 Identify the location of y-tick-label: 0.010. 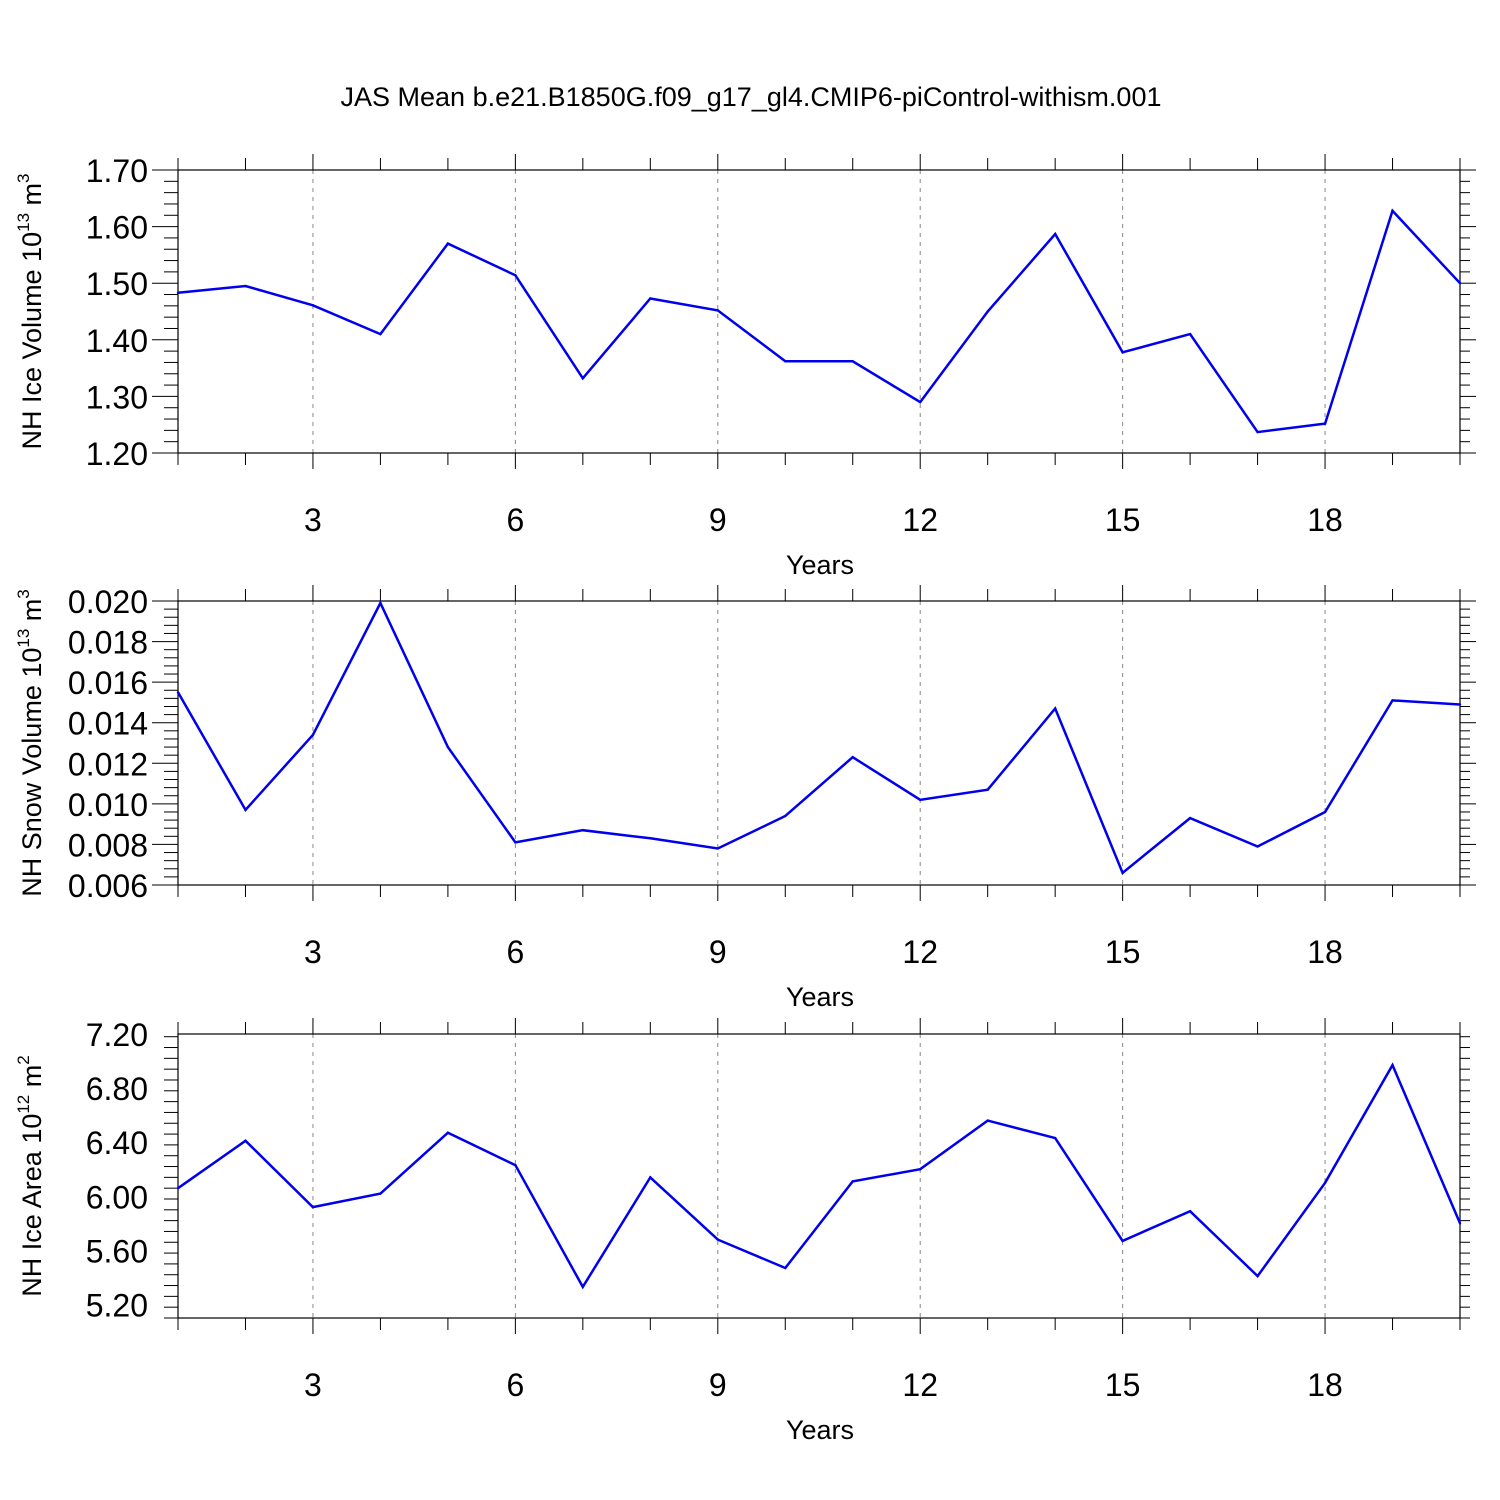
(108, 805).